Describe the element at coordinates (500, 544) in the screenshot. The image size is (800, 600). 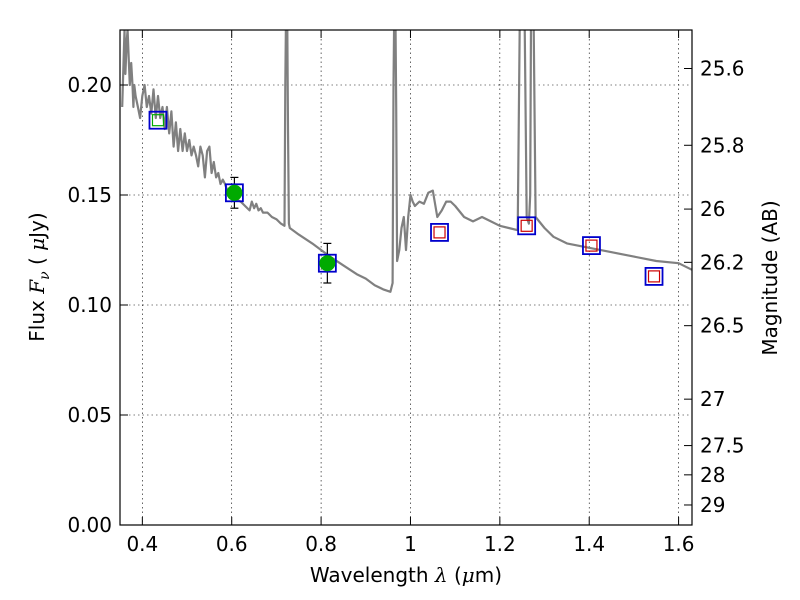
I see `x-tick-label: 1.2` at that location.